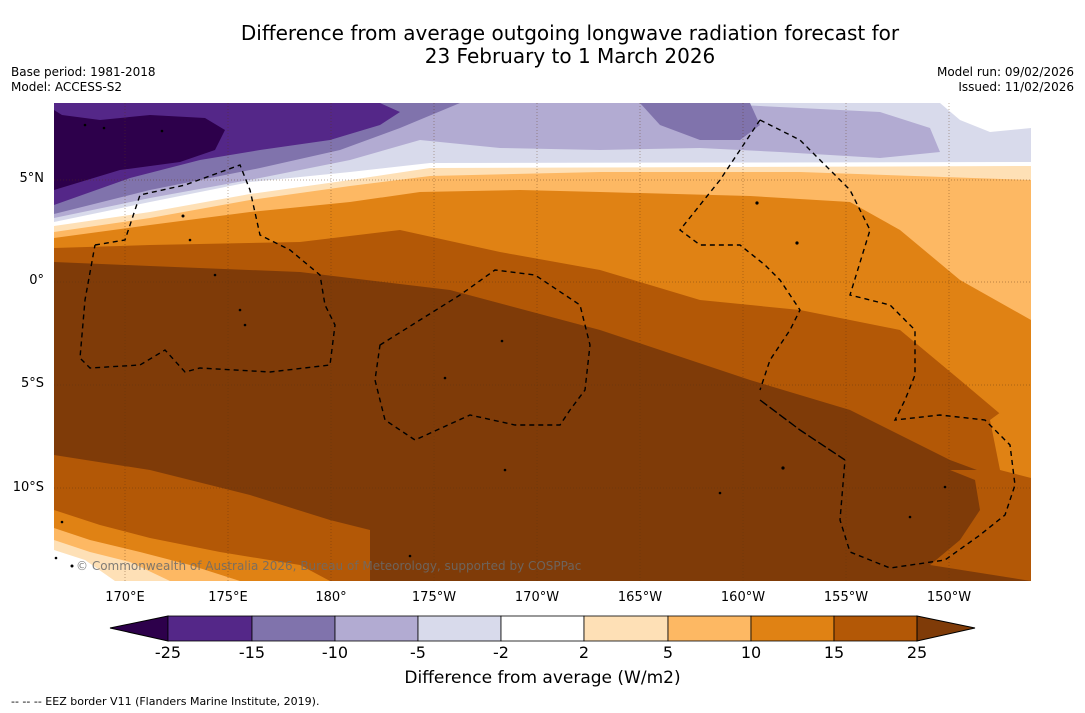  I want to click on meta-right: Model run: 09/02/2026 Issued: 11/02/2026, so click(1005, 80).